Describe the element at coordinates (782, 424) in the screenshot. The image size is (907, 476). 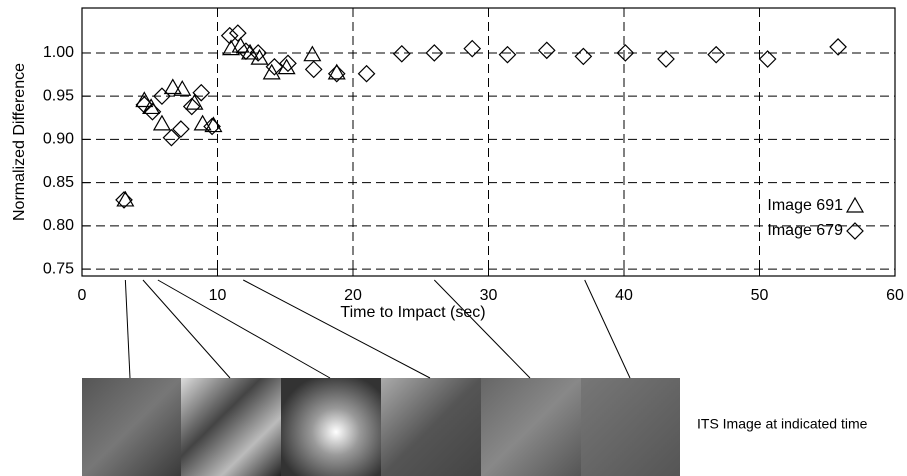
I see `annotation: ITS Image at indicated time` at that location.